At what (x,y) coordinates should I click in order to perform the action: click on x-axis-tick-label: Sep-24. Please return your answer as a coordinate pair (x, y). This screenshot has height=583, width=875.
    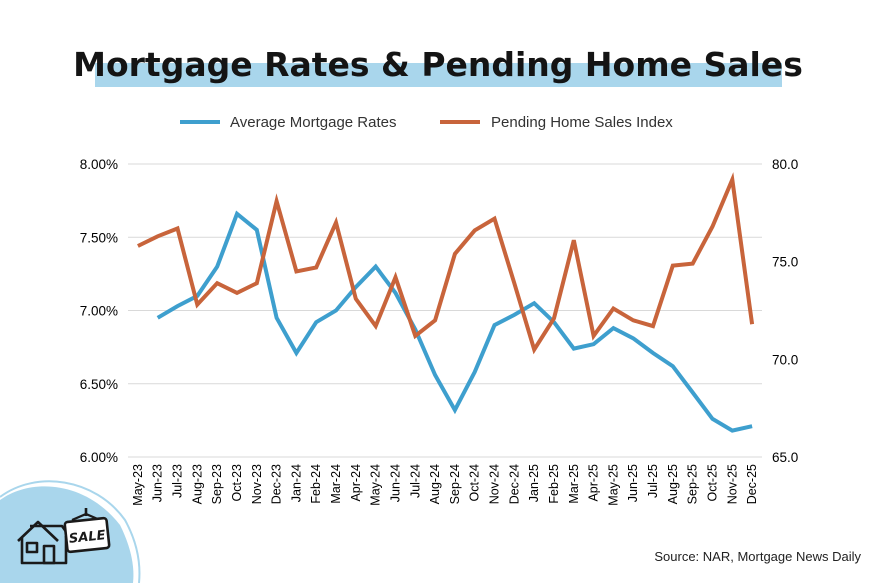
    Looking at the image, I should click on (455, 484).